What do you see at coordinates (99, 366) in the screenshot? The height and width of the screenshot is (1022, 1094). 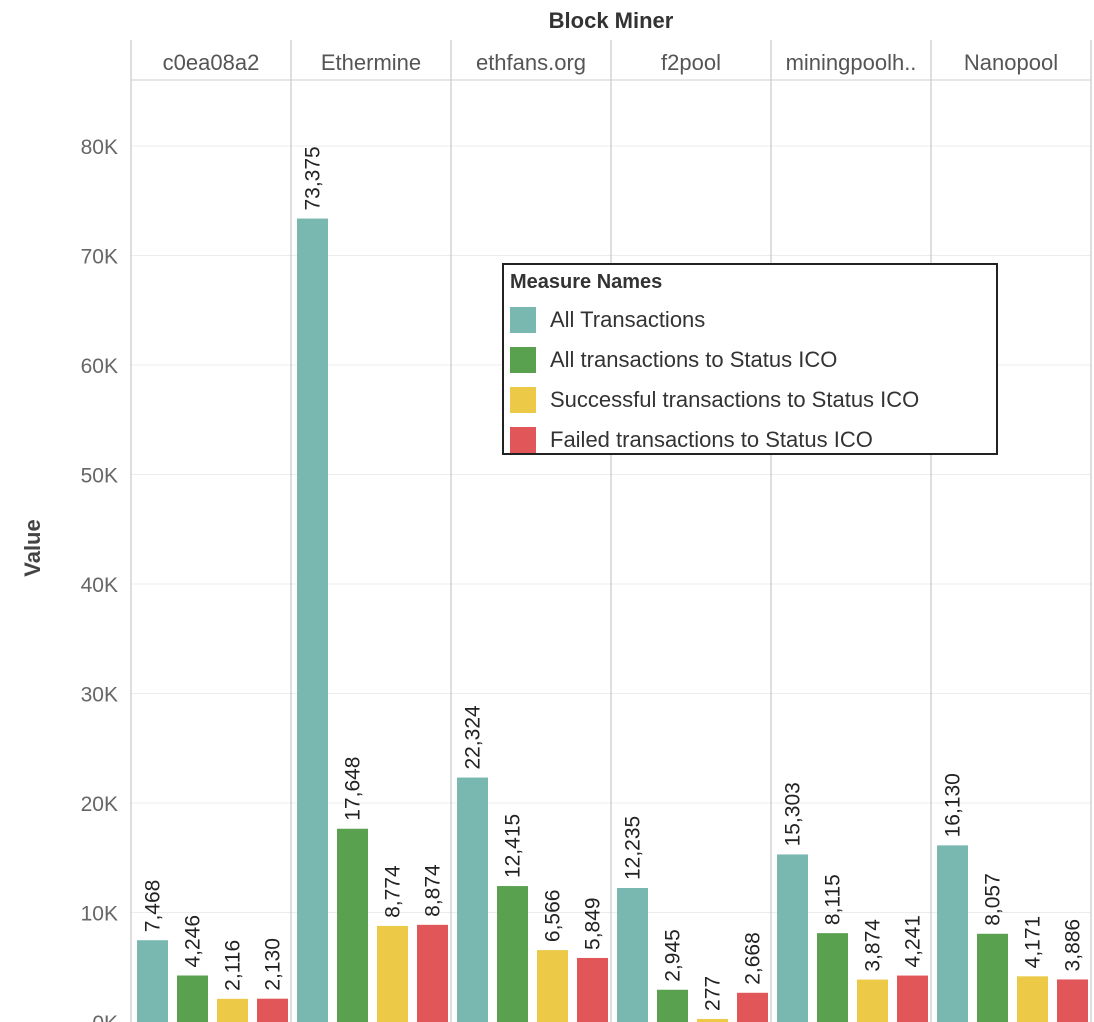 I see `y-tick-label: 60K` at bounding box center [99, 366].